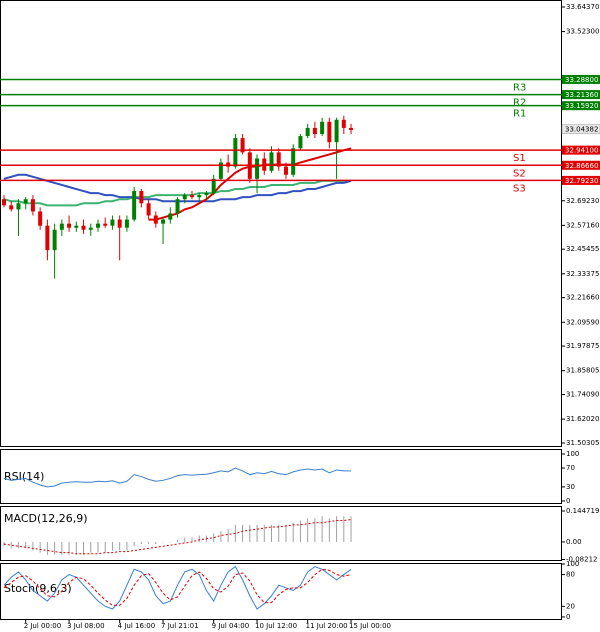 Image resolution: width=600 pixels, height=632 pixels. Describe the element at coordinates (519, 114) in the screenshot. I see `pivot-name: R1` at that location.